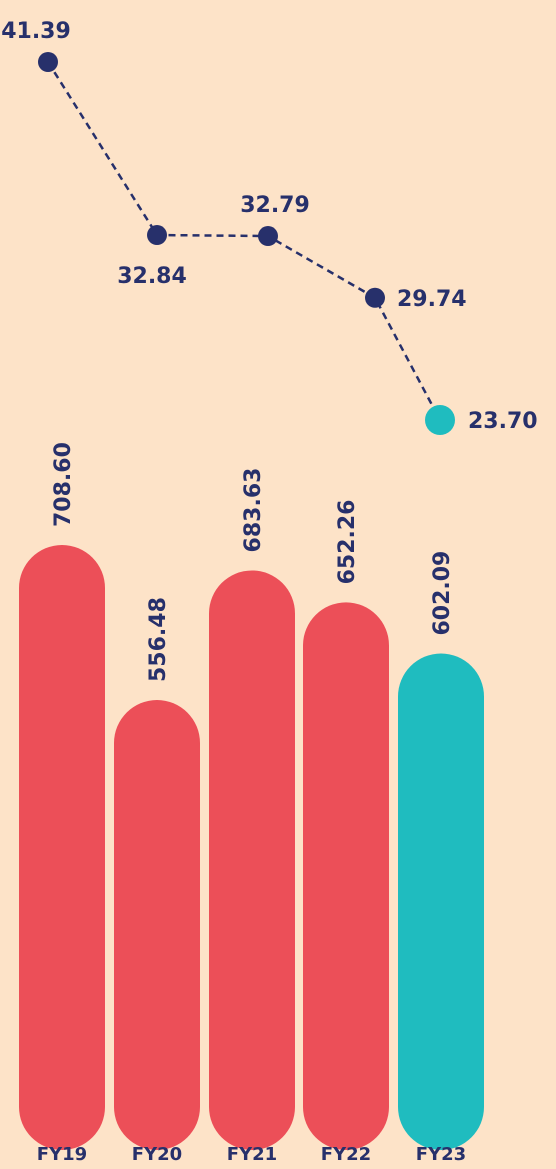  What do you see at coordinates (63, 484) in the screenshot?
I see `bar-value-label: 708.60` at bounding box center [63, 484].